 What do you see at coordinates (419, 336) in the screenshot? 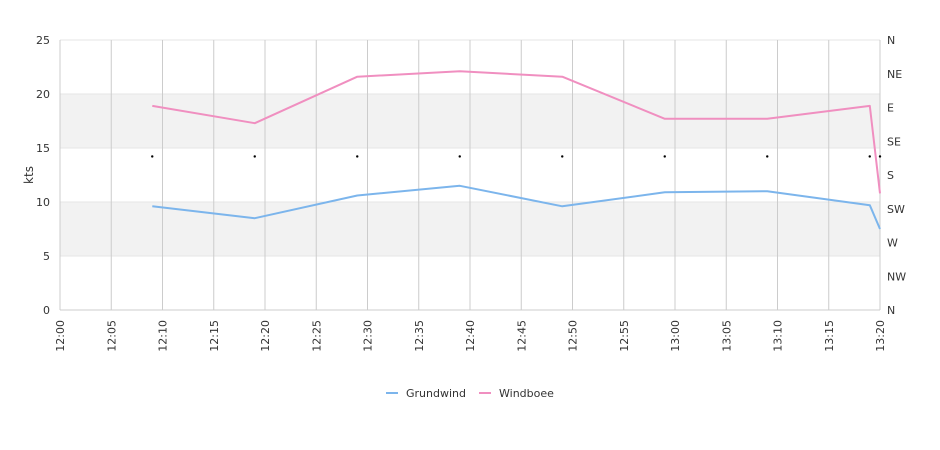
I see `x-tick-label: 12:35` at bounding box center [419, 336].